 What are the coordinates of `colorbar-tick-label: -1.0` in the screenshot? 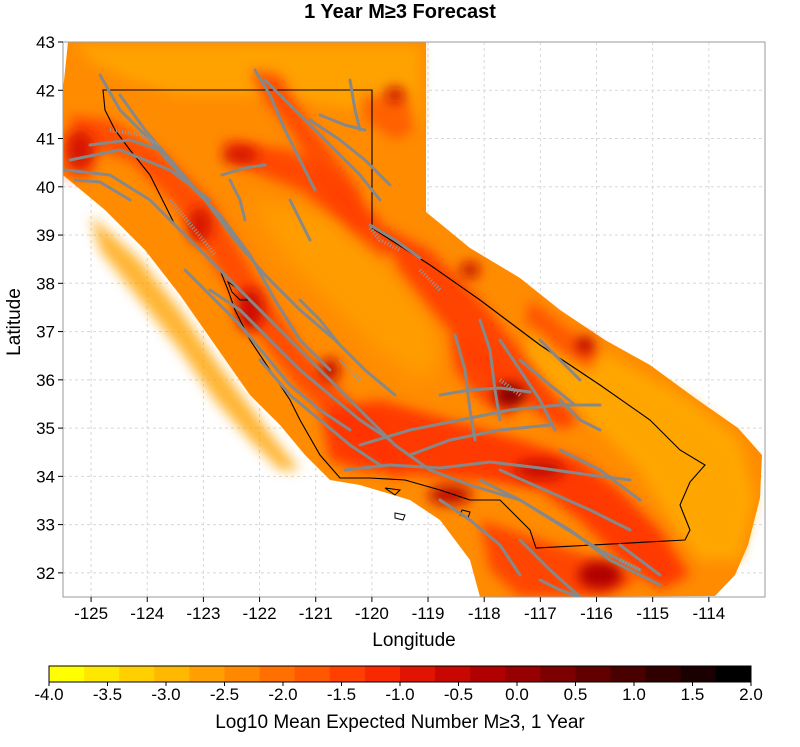 It's located at (399, 694).